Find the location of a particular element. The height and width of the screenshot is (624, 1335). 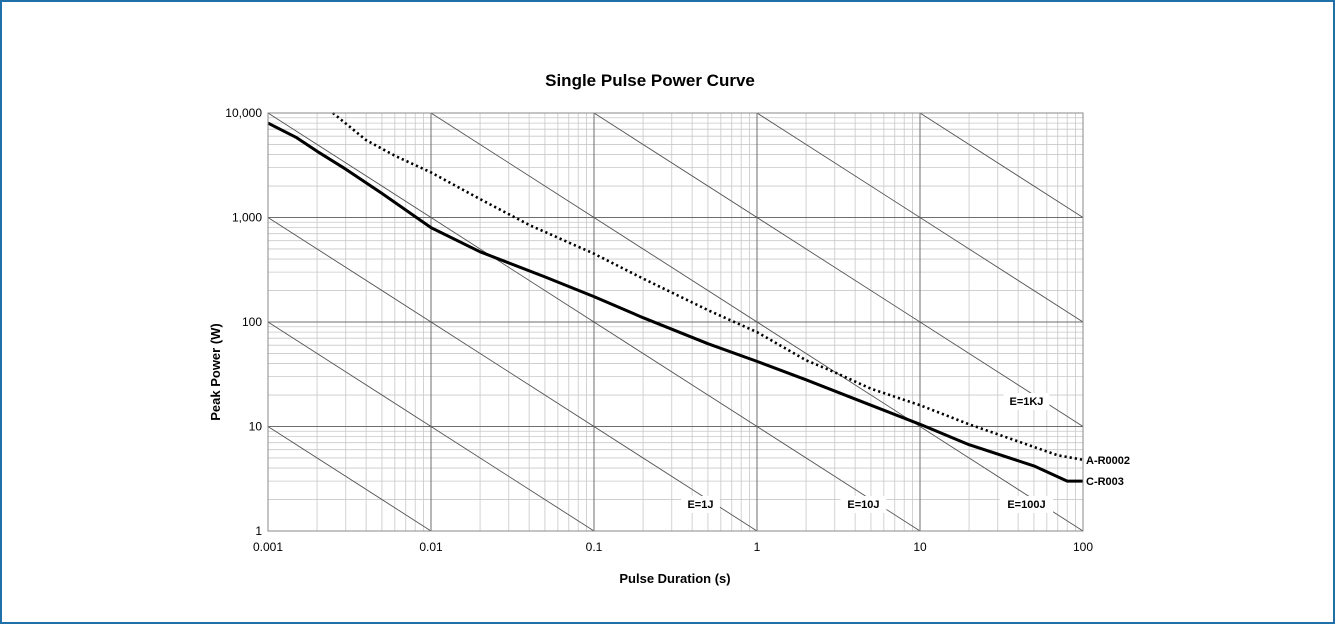

x-tick-label: 100 is located at coordinates (1083, 547).